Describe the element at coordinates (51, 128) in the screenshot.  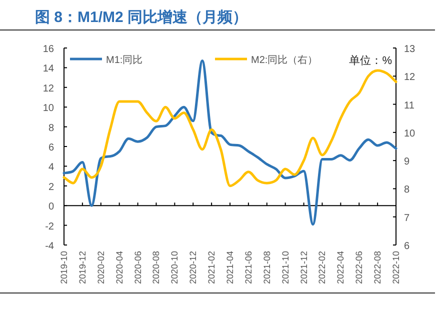
I see `y-tick-label: 8` at that location.